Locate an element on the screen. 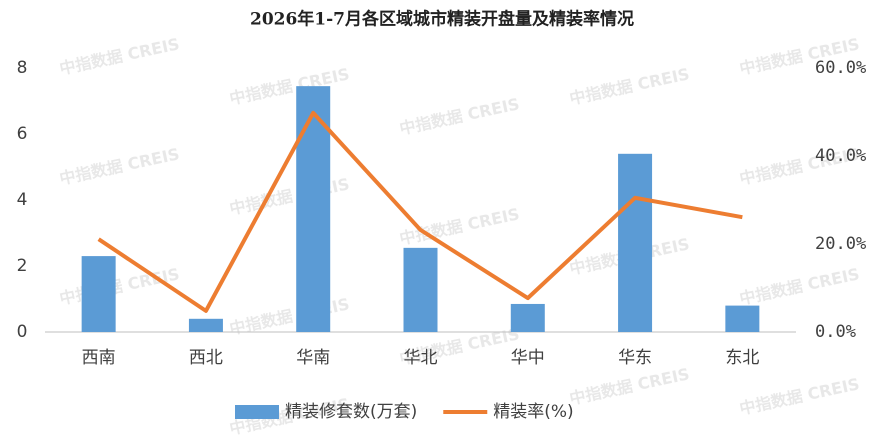  x-tick-label: 西北 is located at coordinates (206, 358).